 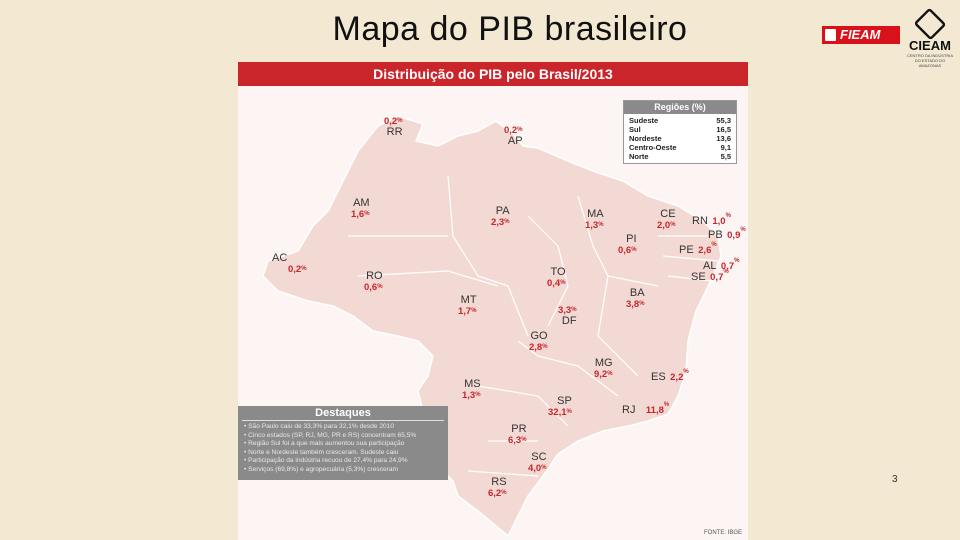 I want to click on state-label-ce: CE 2,0%, so click(x=666, y=220).